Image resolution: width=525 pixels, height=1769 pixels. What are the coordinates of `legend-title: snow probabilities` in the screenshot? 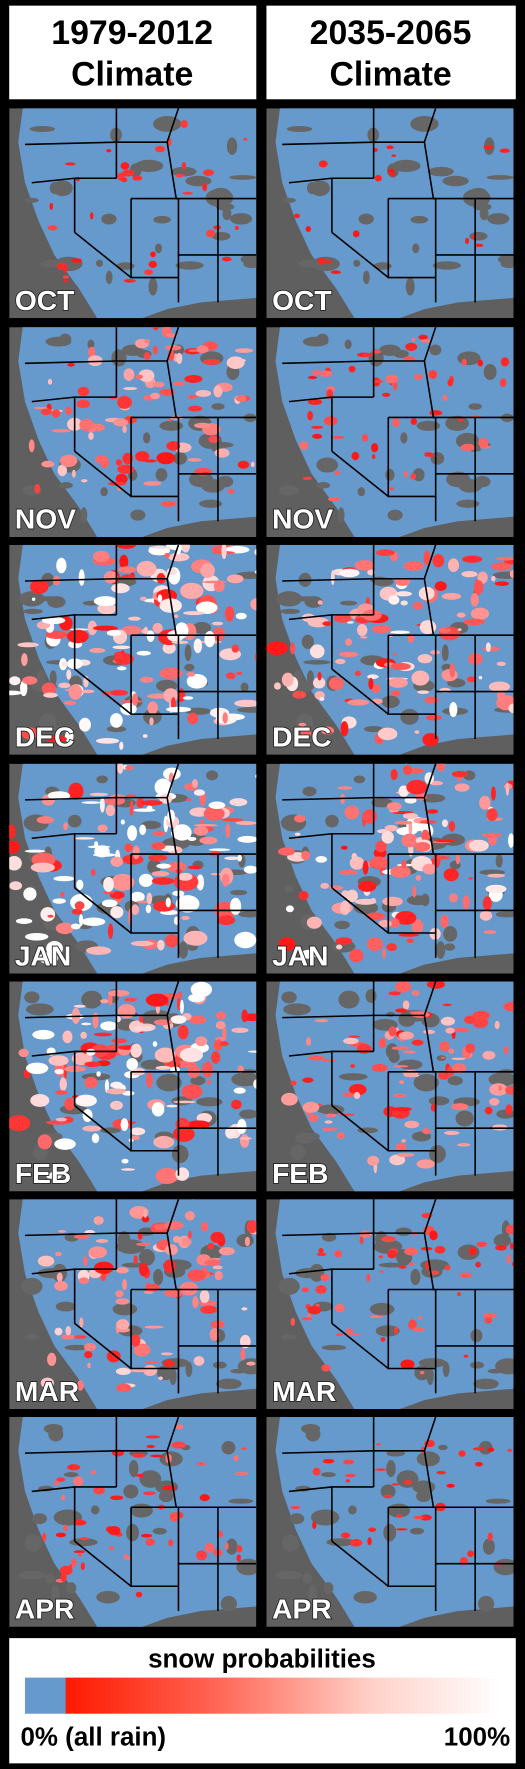 It's located at (262, 1660).